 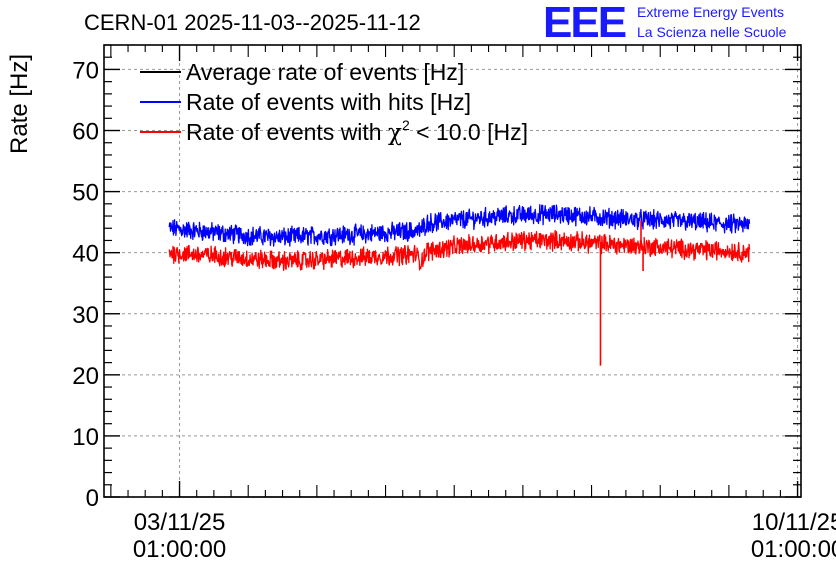 I want to click on x-tick-label-date: 03/11/25, so click(x=180, y=522).